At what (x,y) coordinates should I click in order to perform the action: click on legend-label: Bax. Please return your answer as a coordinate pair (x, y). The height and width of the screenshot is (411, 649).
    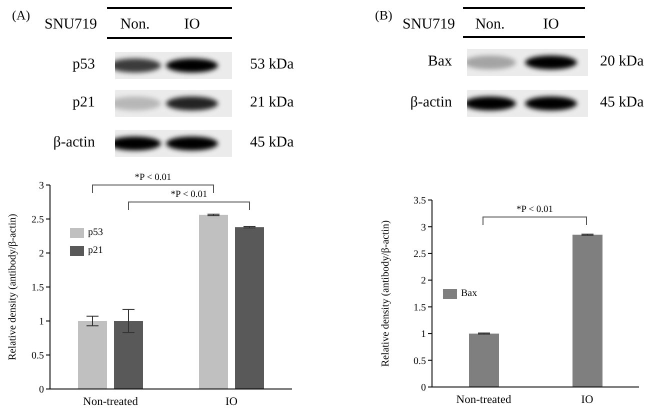
    Looking at the image, I should click on (469, 293).